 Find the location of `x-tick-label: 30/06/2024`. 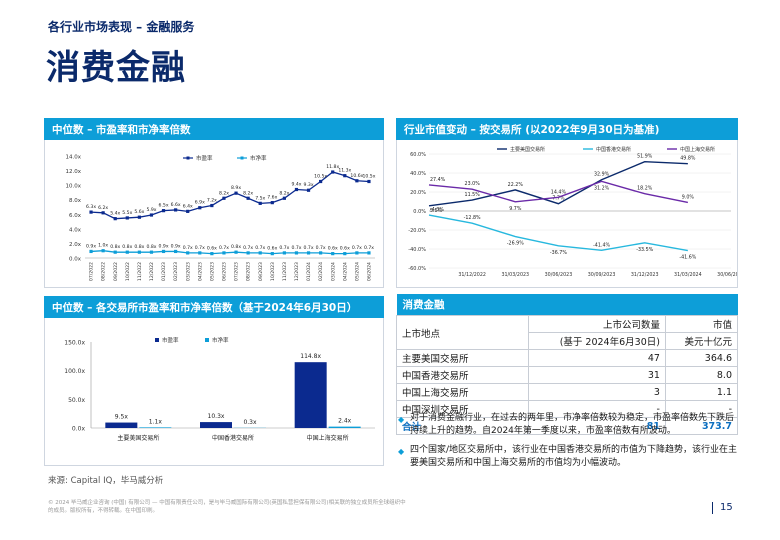

x-tick-label: 30/06/2024 is located at coordinates (727, 275).